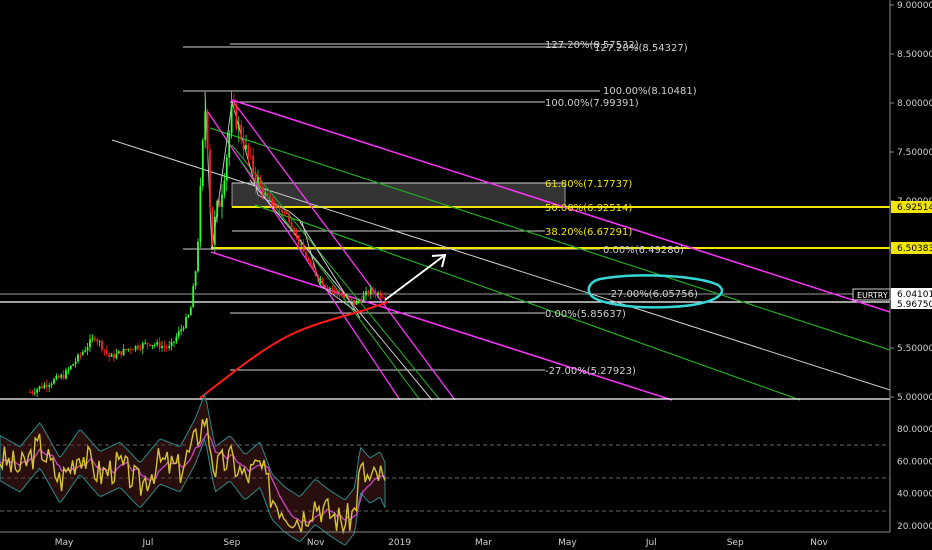  What do you see at coordinates (588, 208) in the screenshot?
I see `fib-label-50: 50.00%(6.92514)` at bounding box center [588, 208].